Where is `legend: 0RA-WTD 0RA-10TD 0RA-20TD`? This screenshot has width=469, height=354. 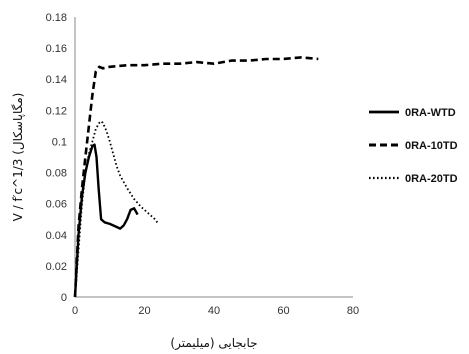 legend: 0RA-WTD 0RA-10TD 0RA-20TD is located at coordinates (413, 146).